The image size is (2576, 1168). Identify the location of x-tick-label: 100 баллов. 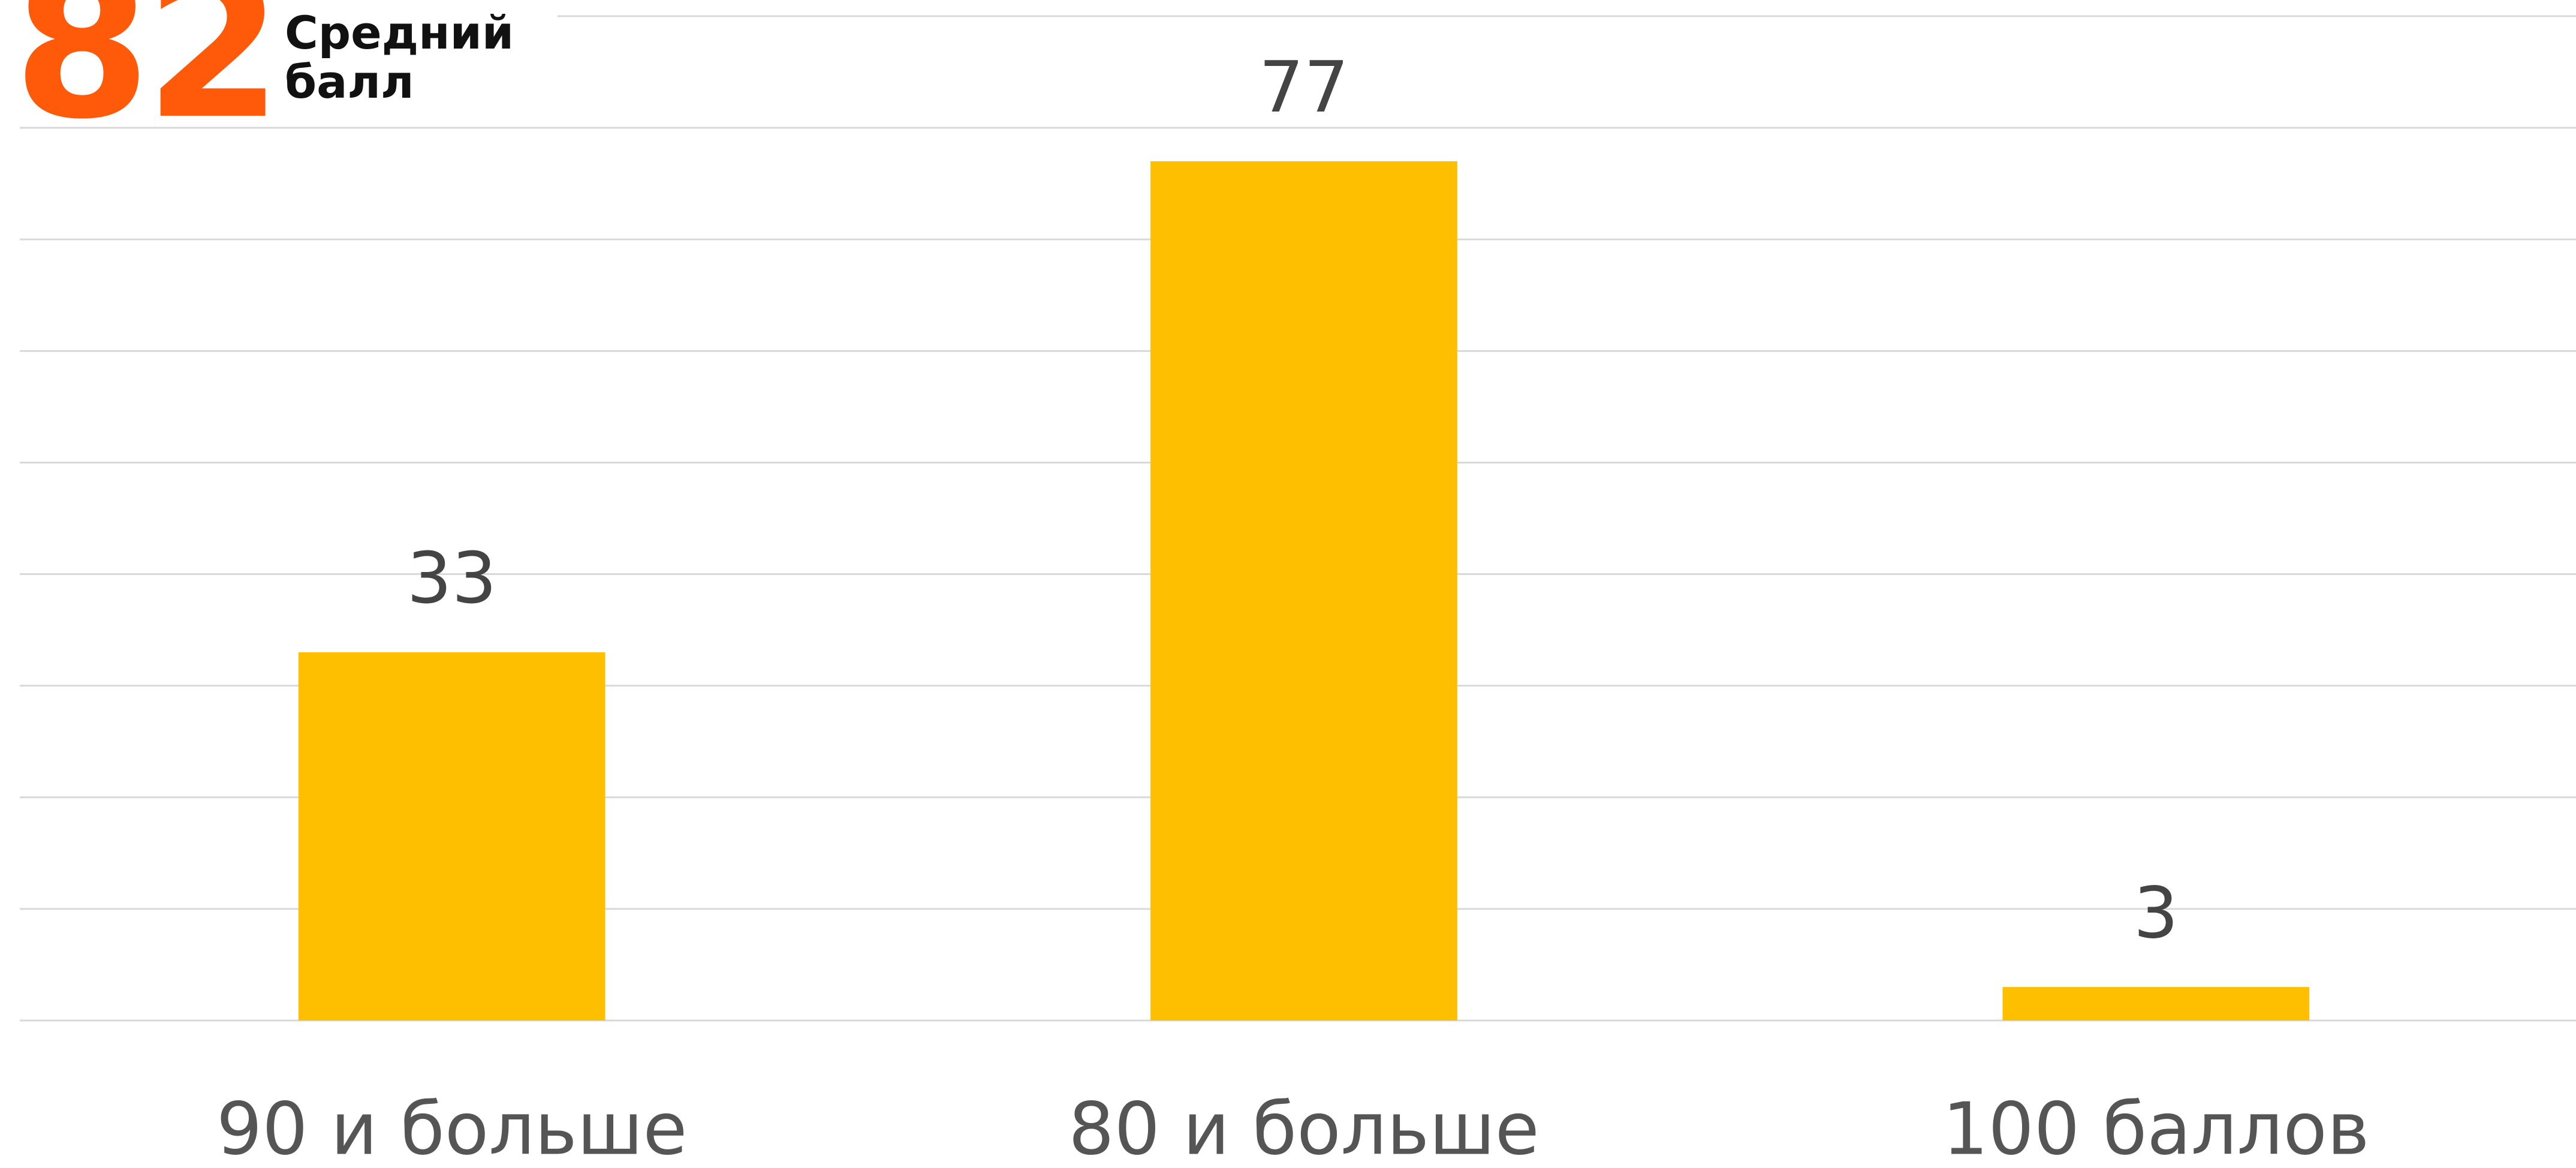
(2155, 1128).